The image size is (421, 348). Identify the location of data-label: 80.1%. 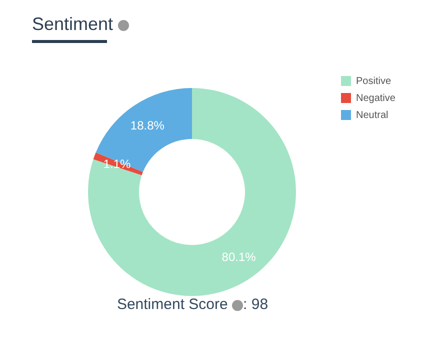
(239, 257).